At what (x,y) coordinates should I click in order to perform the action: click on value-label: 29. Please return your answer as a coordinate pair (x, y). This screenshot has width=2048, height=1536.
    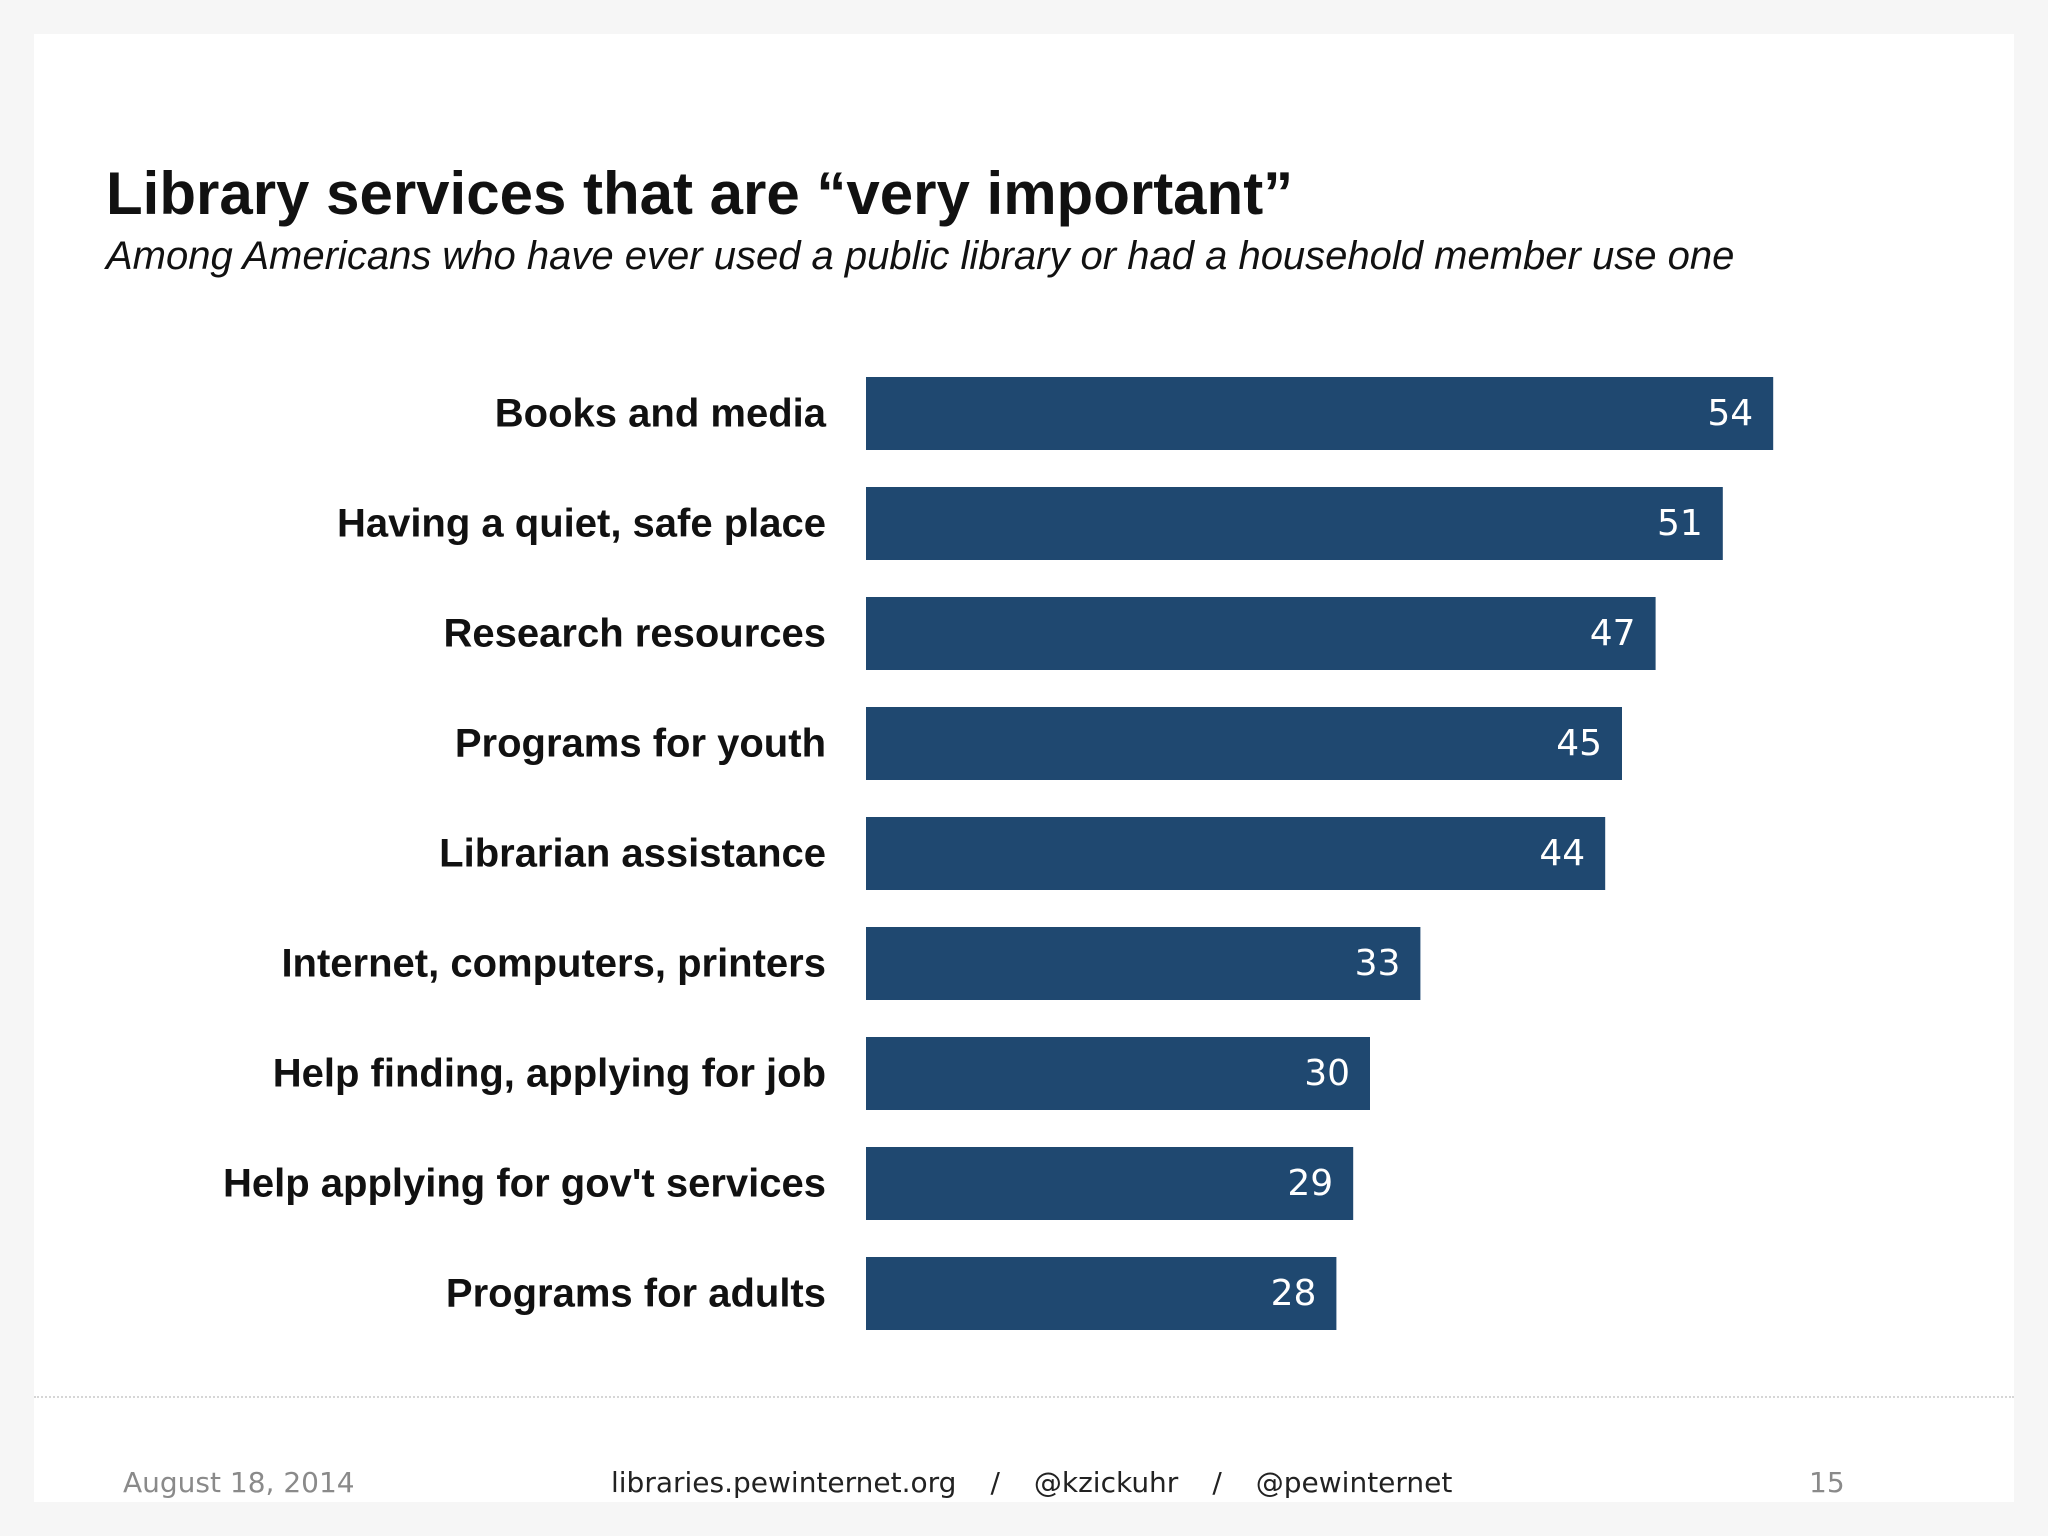
    Looking at the image, I should click on (1310, 1183).